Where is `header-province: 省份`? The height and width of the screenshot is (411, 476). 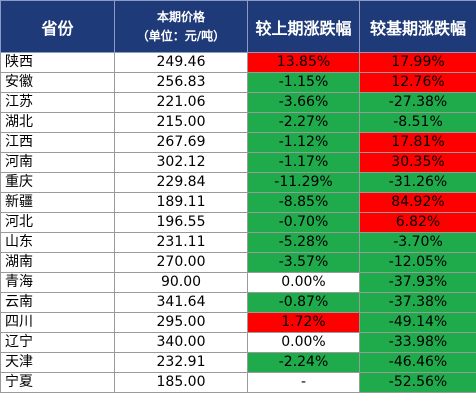 header-province: 省份 is located at coordinates (57, 26).